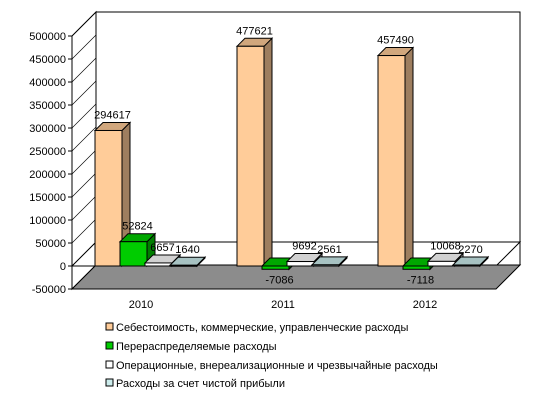 The width and height of the screenshot is (541, 403). Describe the element at coordinates (49, 290) in the screenshot. I see `y-tick-label: -50000` at that location.